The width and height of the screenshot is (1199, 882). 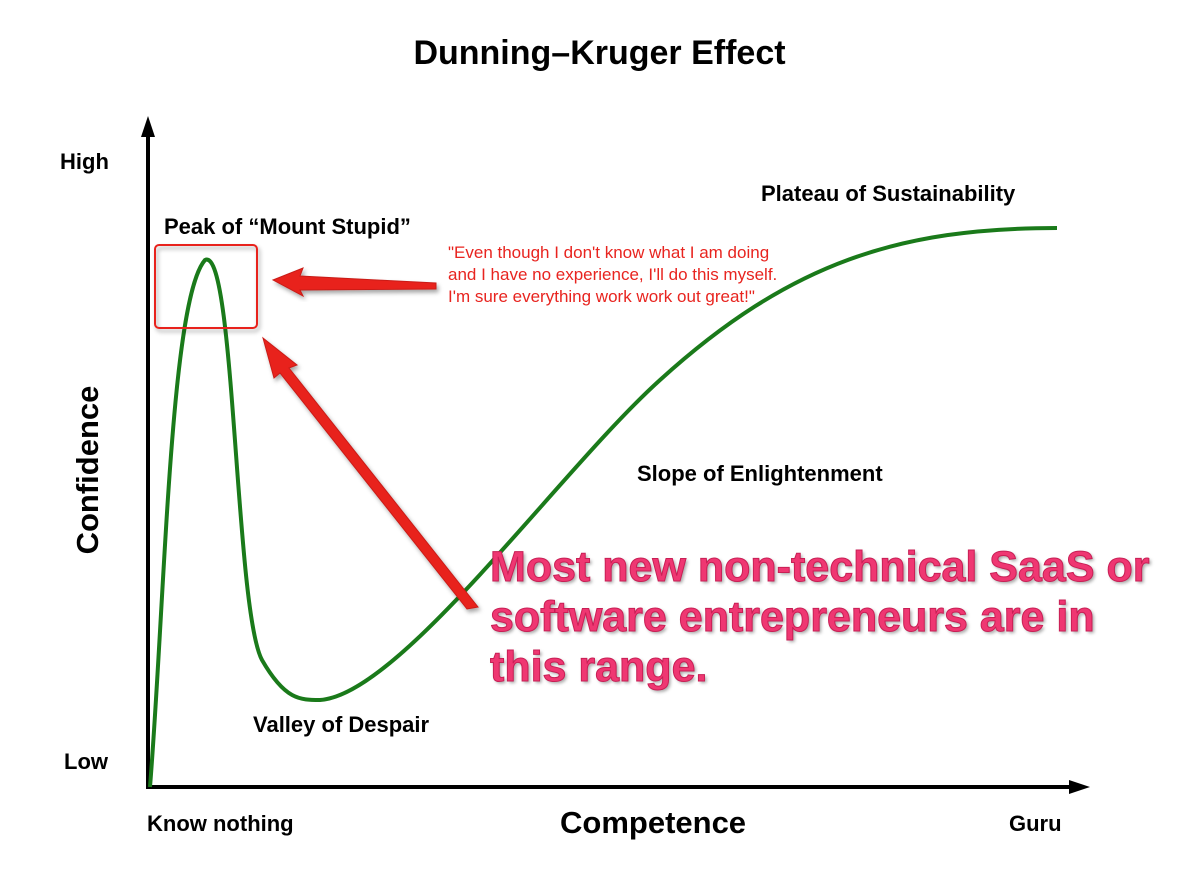 What do you see at coordinates (206, 286) in the screenshot?
I see `peak-highlight-box` at bounding box center [206, 286].